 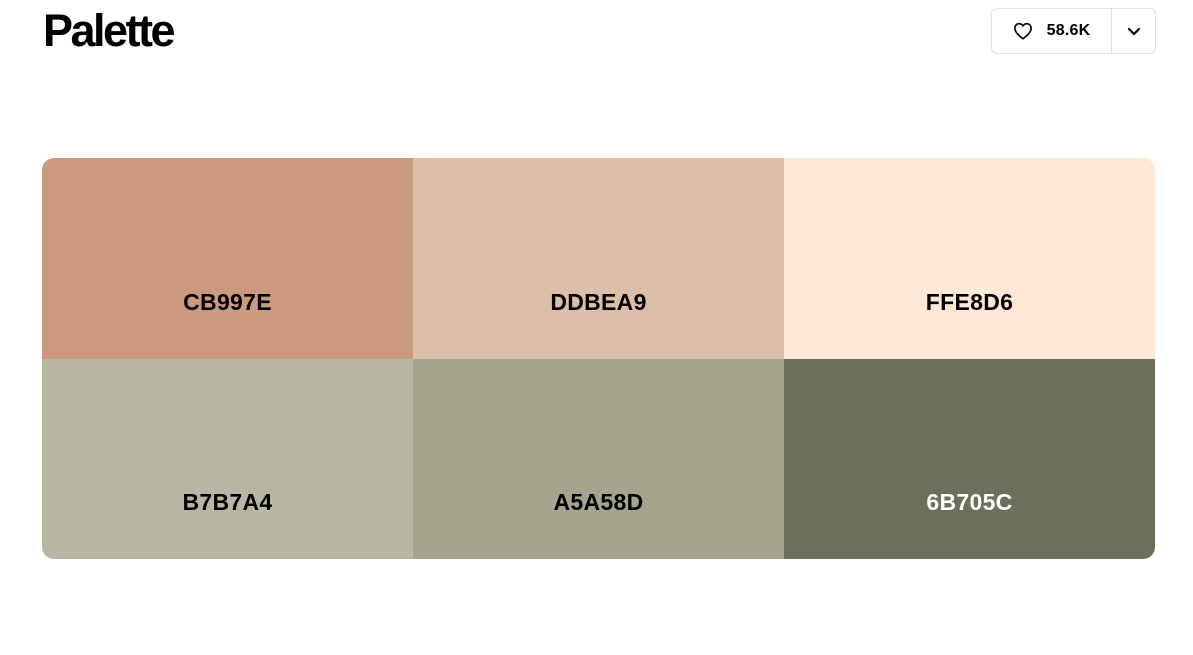 I want to click on chevron-down-icon, so click(x=1134, y=31).